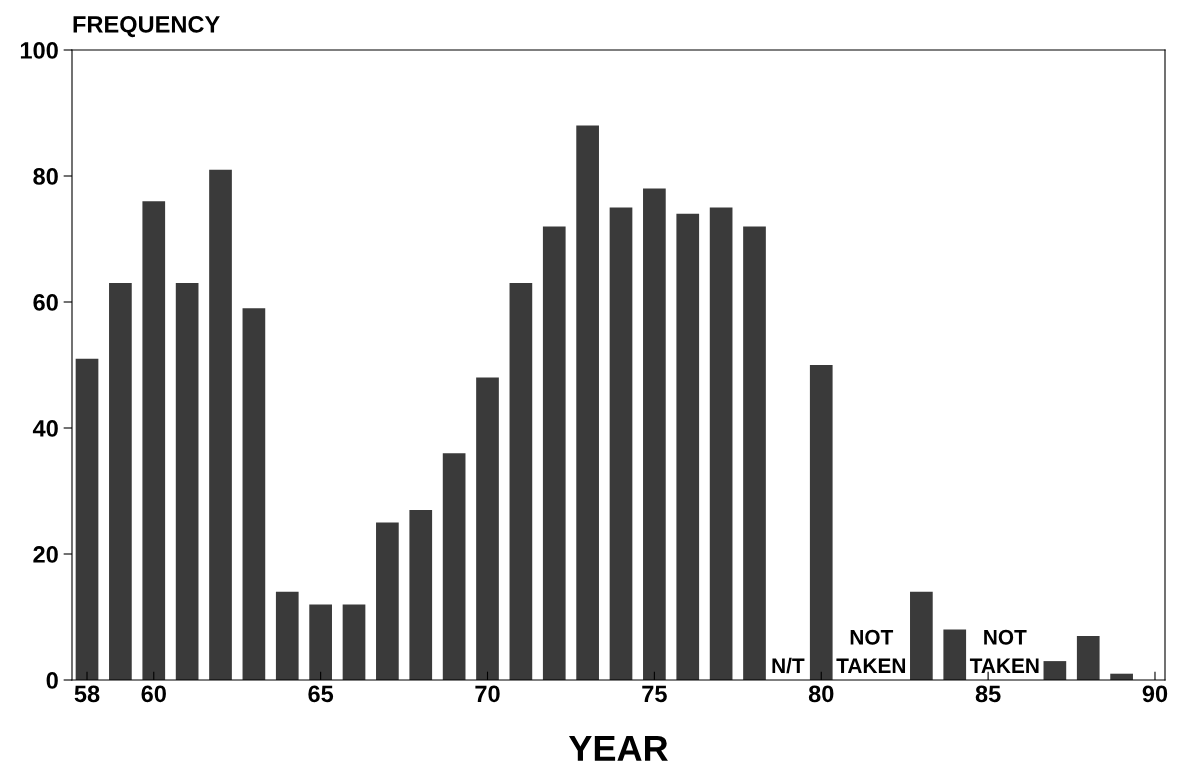 The image size is (1183, 781). Describe the element at coordinates (321, 694) in the screenshot. I see `x-tick-label: 65` at that location.